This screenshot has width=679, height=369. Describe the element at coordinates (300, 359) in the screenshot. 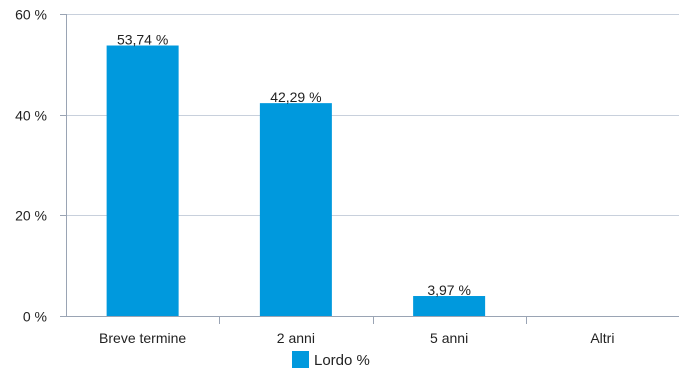

I see `legend-swatch` at that location.